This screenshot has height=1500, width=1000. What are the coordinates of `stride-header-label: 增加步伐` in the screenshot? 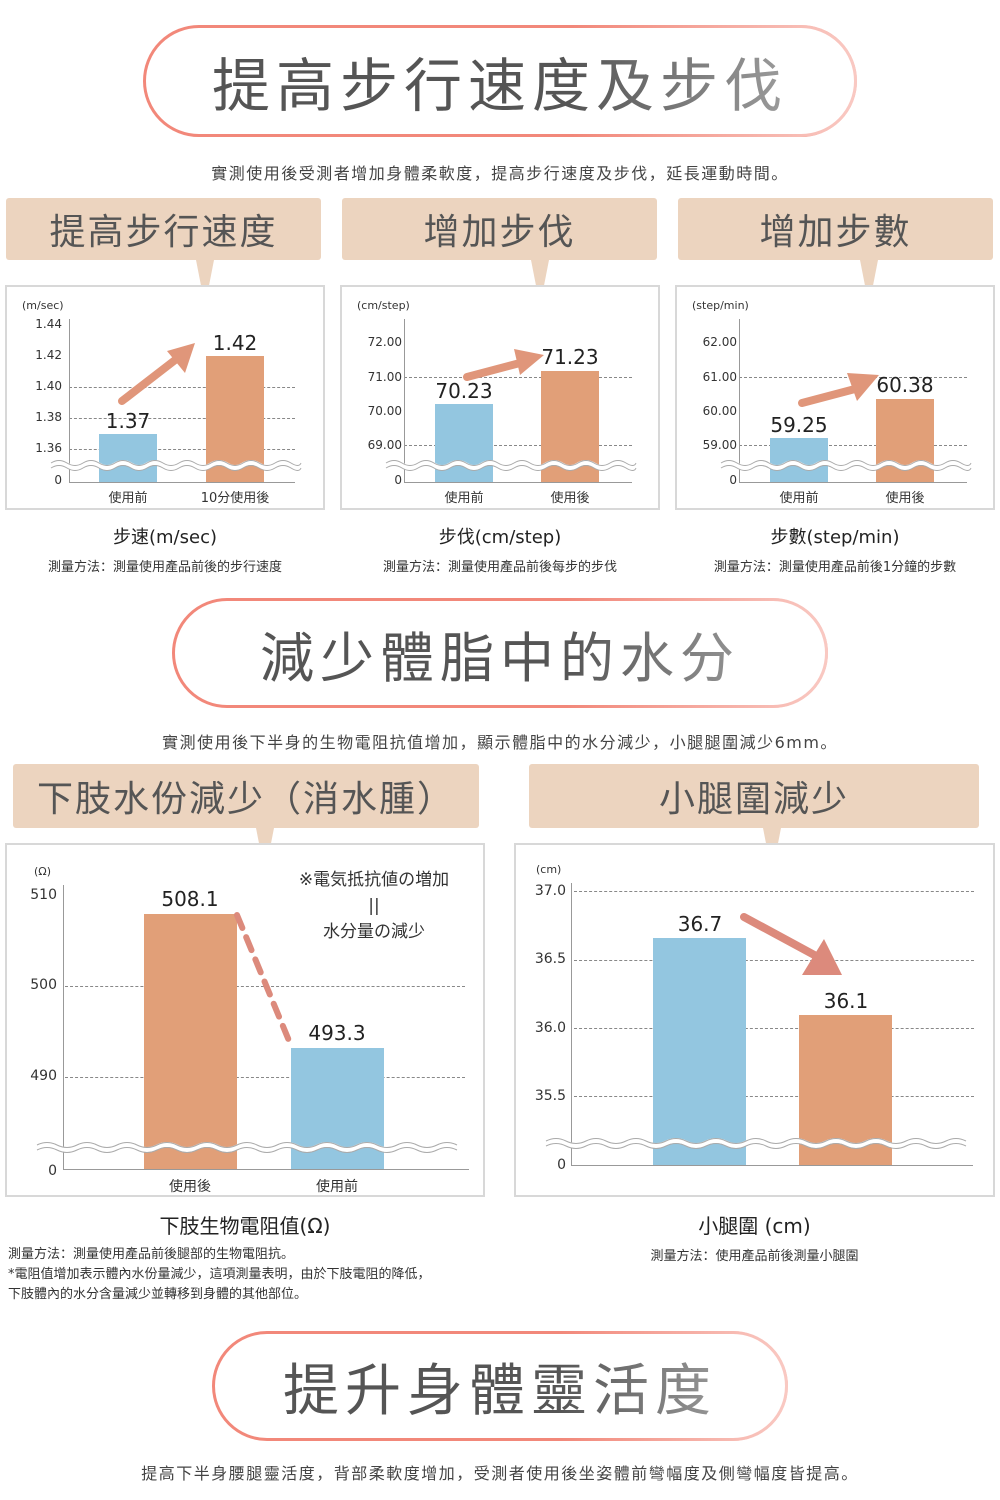 It's located at (499, 232).